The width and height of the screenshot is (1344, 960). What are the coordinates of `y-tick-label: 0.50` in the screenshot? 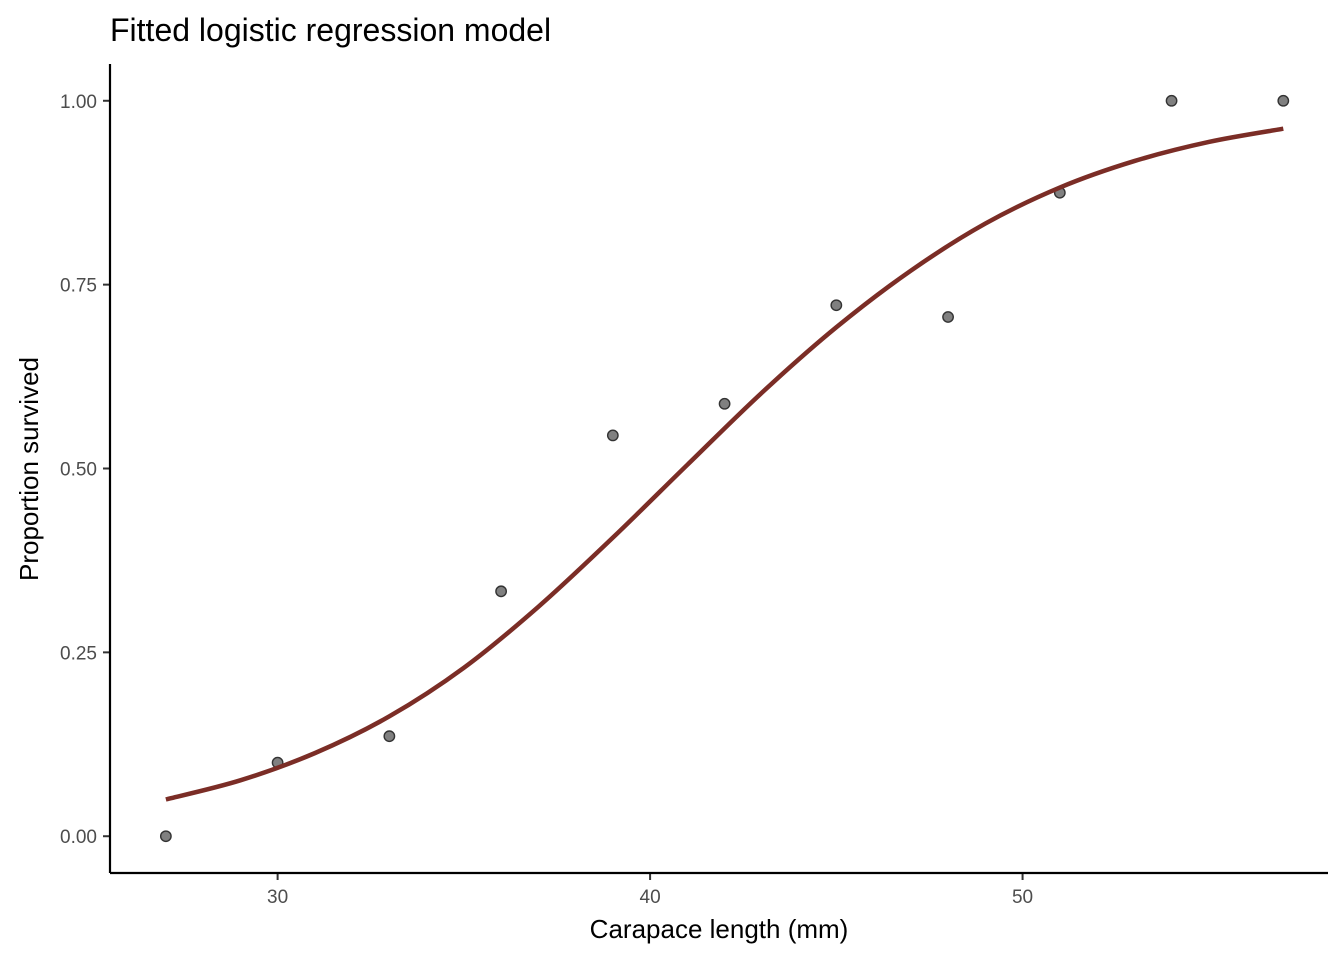 It's located at (78, 470).